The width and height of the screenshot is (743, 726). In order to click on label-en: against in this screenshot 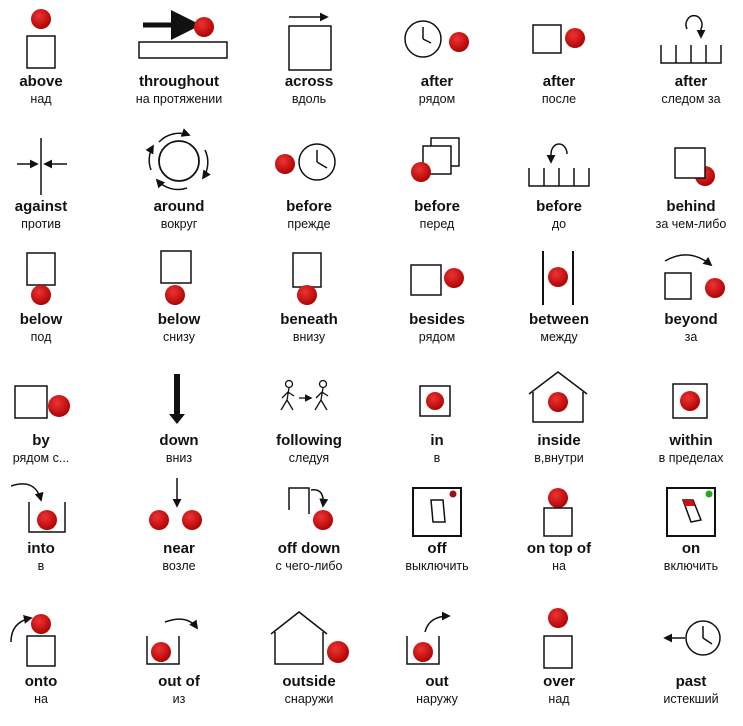, I will do `click(41, 206)`.